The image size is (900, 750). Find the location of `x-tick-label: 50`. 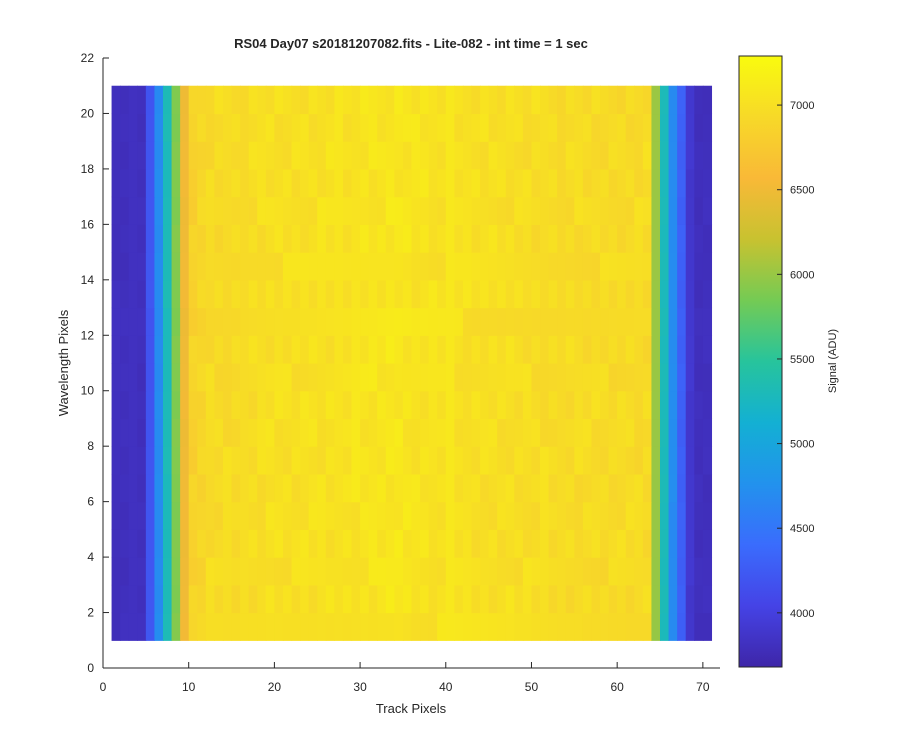

x-tick-label: 50 is located at coordinates (532, 687).